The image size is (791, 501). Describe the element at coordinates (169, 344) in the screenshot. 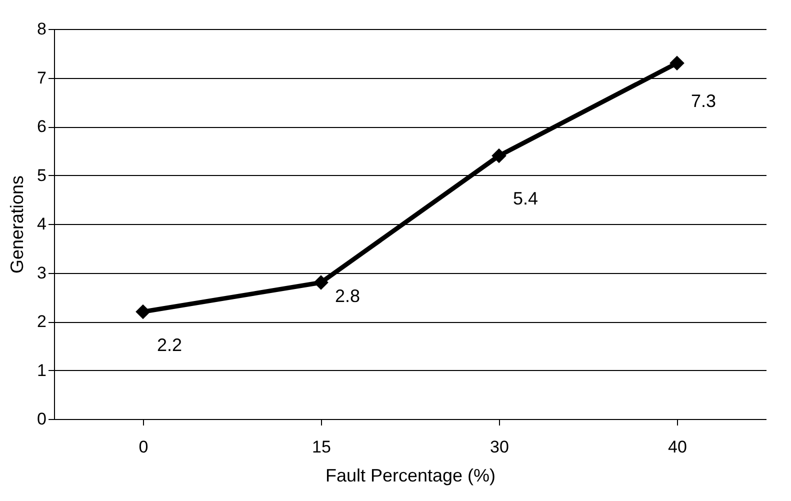

I see `data-label: 2.2` at that location.